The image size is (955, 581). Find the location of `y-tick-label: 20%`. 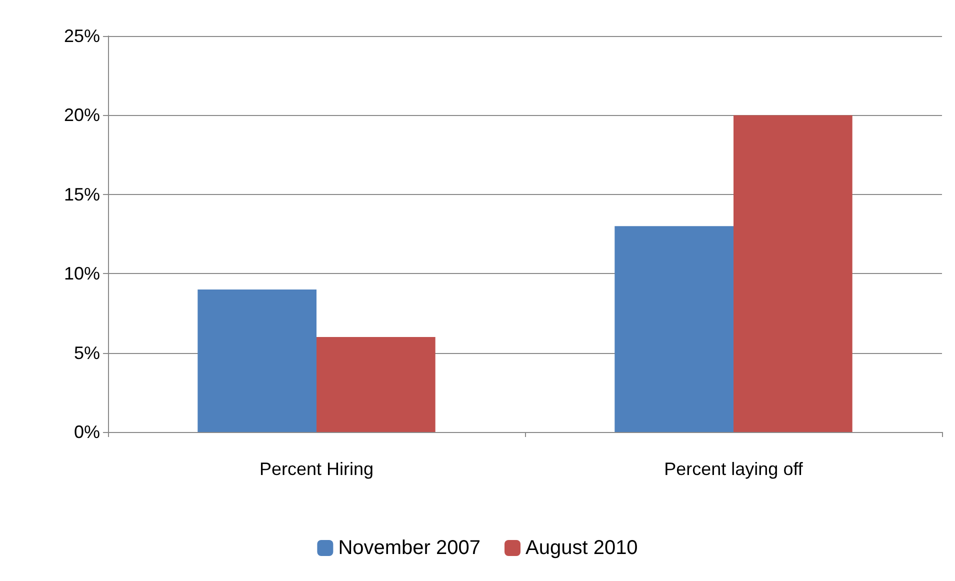

y-tick-label: 20% is located at coordinates (82, 115).